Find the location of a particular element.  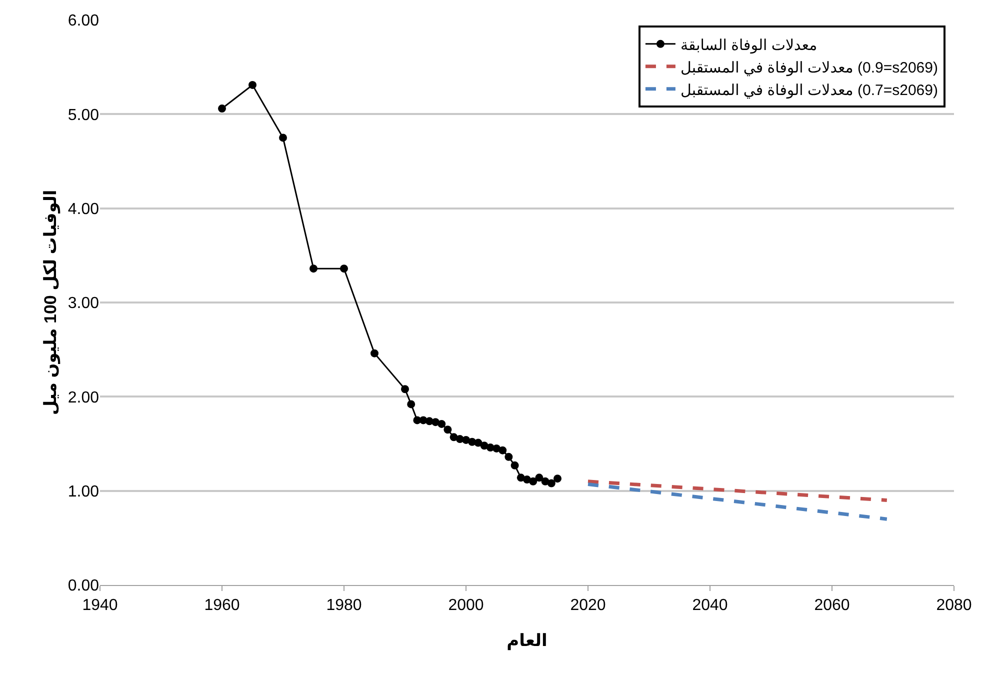

x-axis-title: العام is located at coordinates (527, 641).